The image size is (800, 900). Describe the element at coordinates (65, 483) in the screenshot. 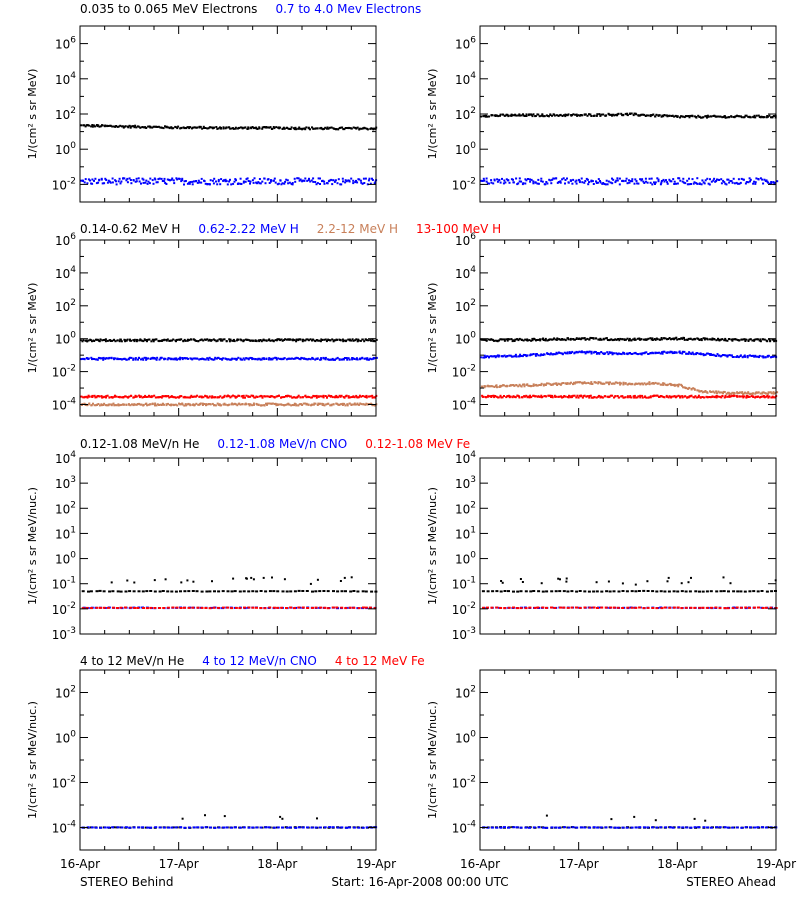

I see `y-tick-label: 10³` at that location.